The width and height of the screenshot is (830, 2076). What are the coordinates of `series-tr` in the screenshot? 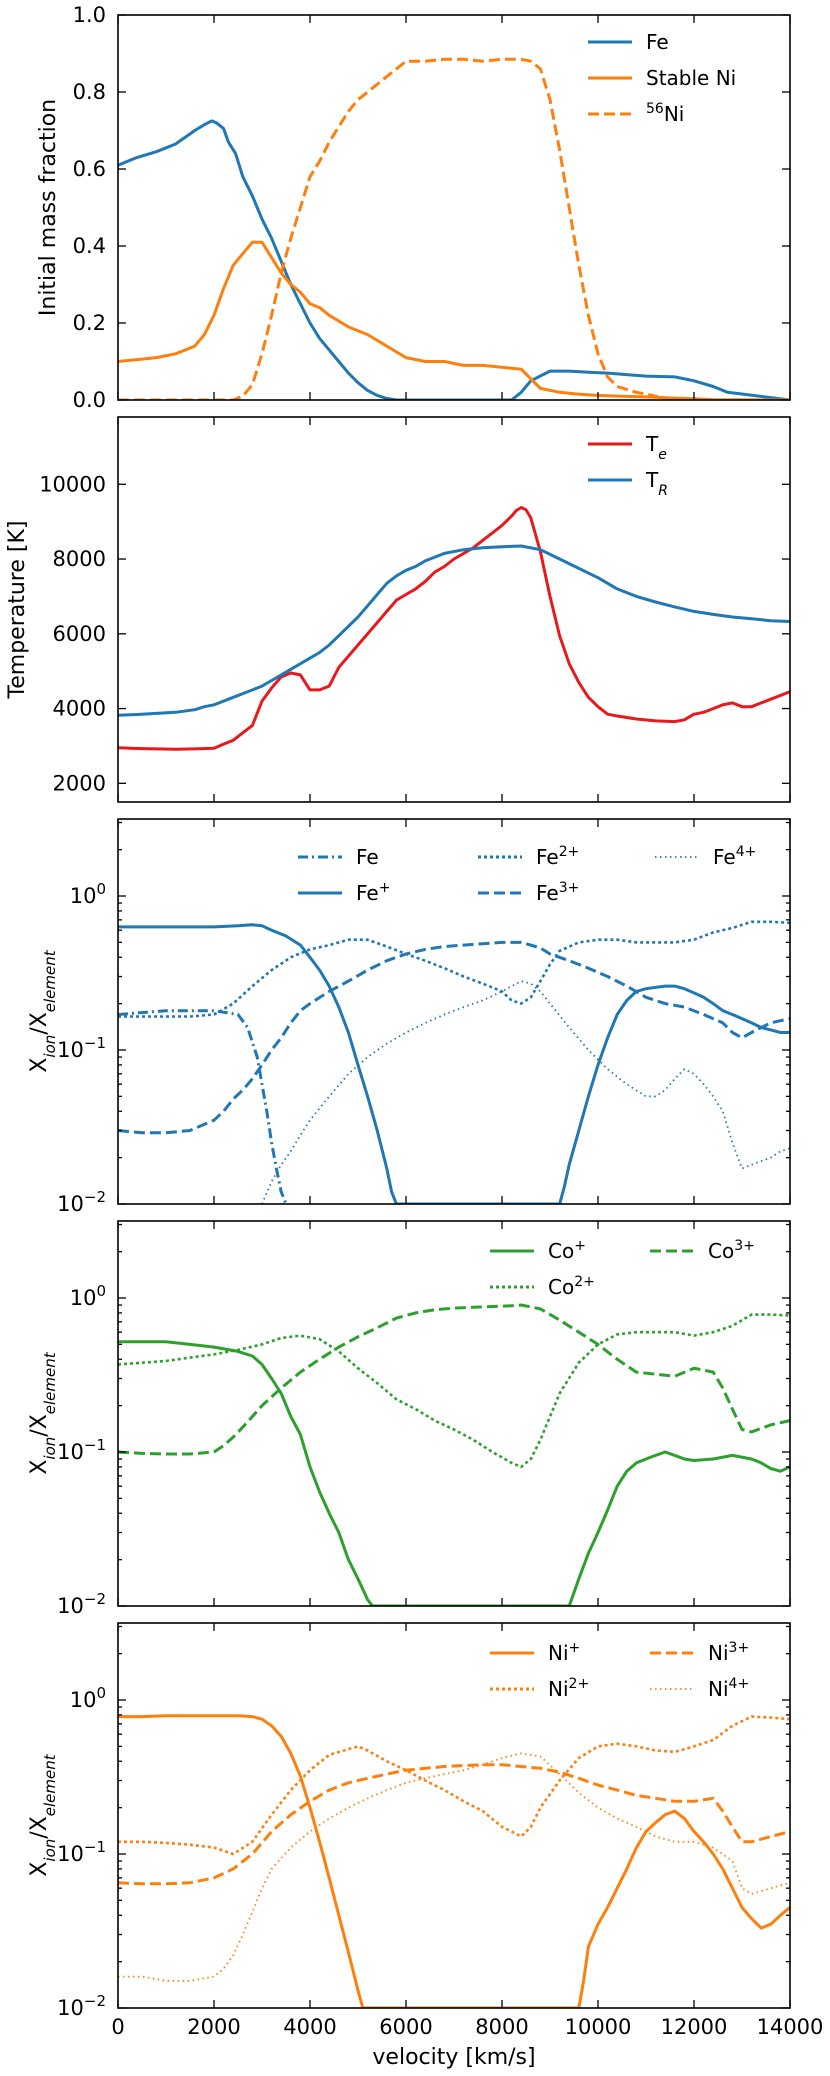 It's located at (454, 630).